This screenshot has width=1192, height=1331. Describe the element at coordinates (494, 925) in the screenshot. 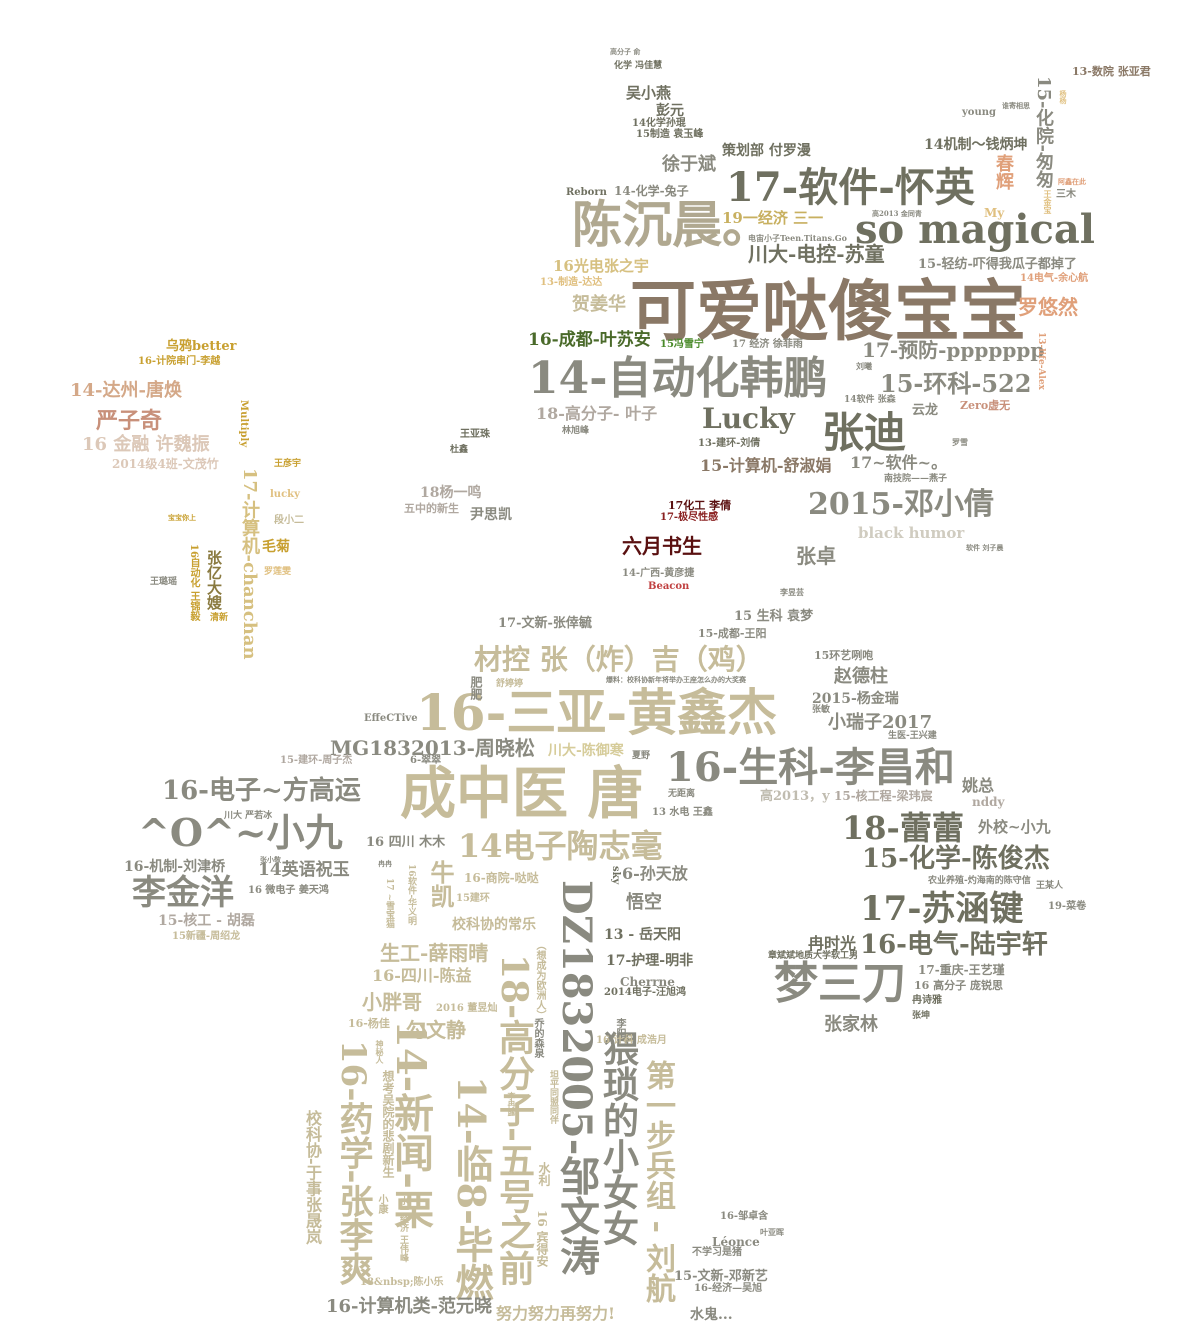

I see `cloud-word: 校科协的常乐` at that location.